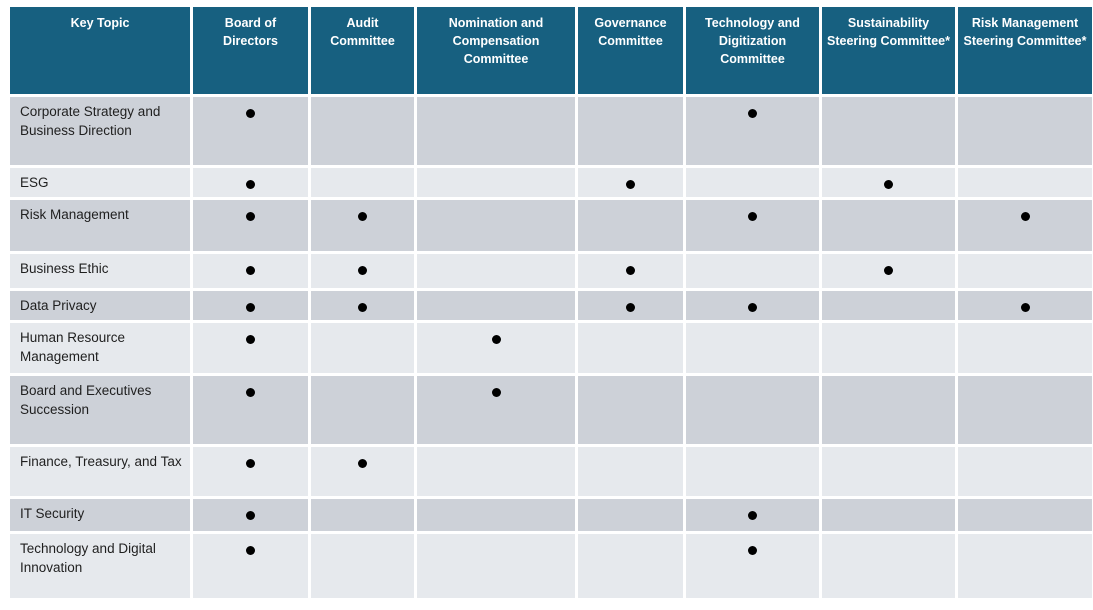 The width and height of the screenshot is (1093, 610). Describe the element at coordinates (100, 472) in the screenshot. I see `row-topic-label: Finance, Treasury, and Tax` at that location.